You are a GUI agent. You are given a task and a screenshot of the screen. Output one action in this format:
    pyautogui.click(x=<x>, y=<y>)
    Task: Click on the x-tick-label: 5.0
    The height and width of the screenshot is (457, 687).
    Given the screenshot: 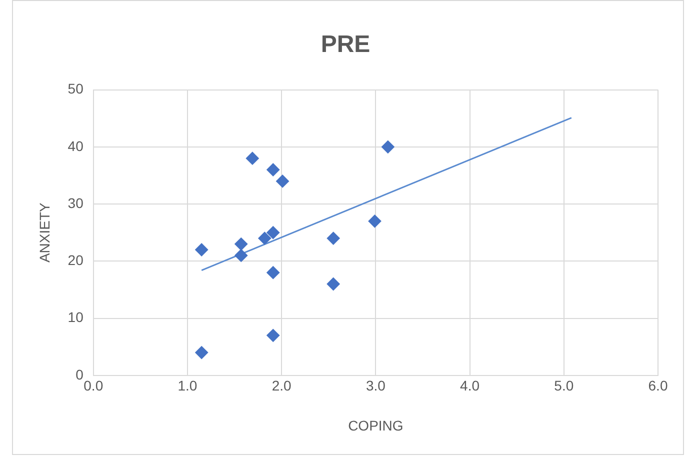 What is the action you would take?
    pyautogui.click(x=564, y=386)
    